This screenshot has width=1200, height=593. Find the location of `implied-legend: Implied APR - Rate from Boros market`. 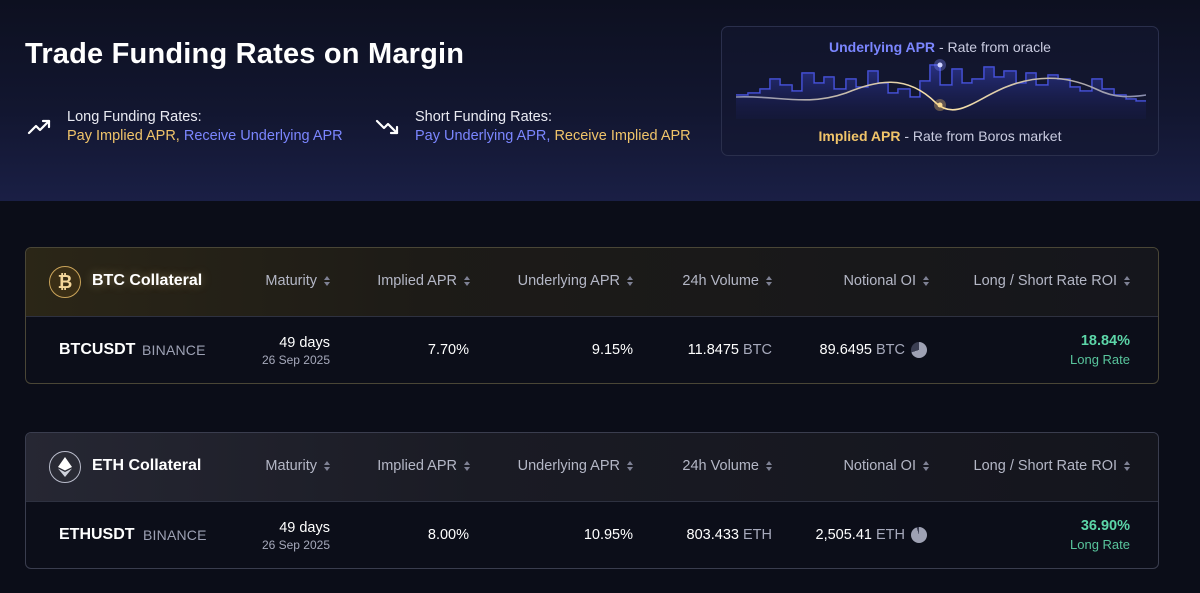

implied-legend: Implied APR - Rate from Boros market is located at coordinates (940, 136).